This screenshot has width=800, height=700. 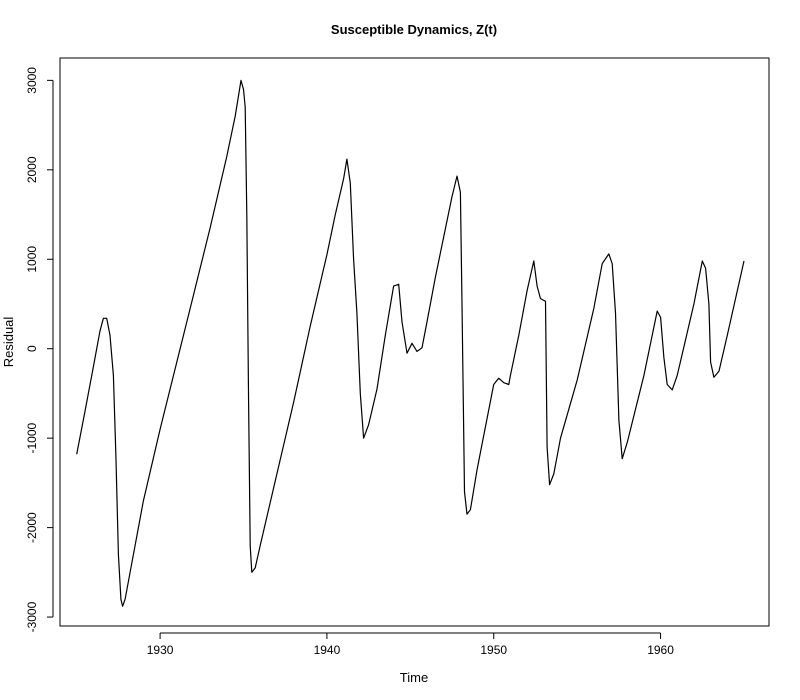 I want to click on y-axis: -3000 -2000 -1000 0 1000 2000 3000, so click(x=39, y=349).